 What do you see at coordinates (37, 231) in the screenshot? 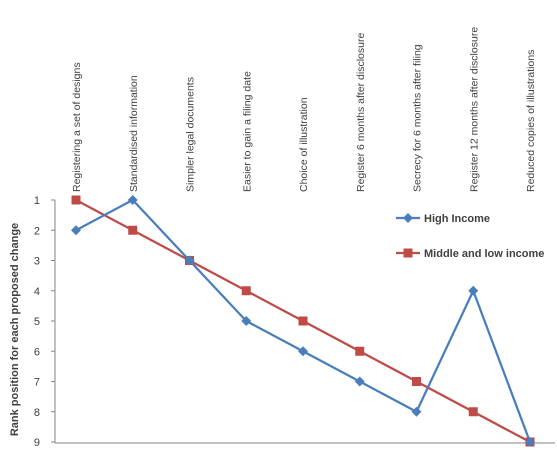
I see `y-tick-label: 2` at bounding box center [37, 231].